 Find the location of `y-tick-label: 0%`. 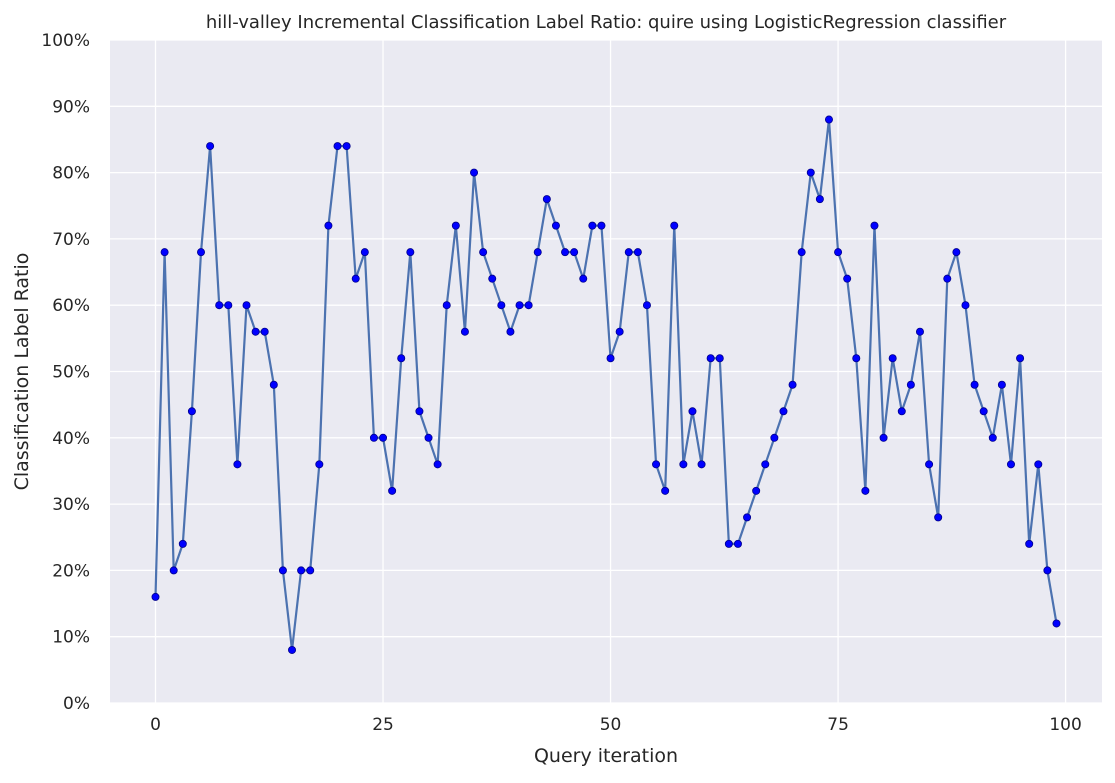

y-tick-label: 0% is located at coordinates (76, 704).